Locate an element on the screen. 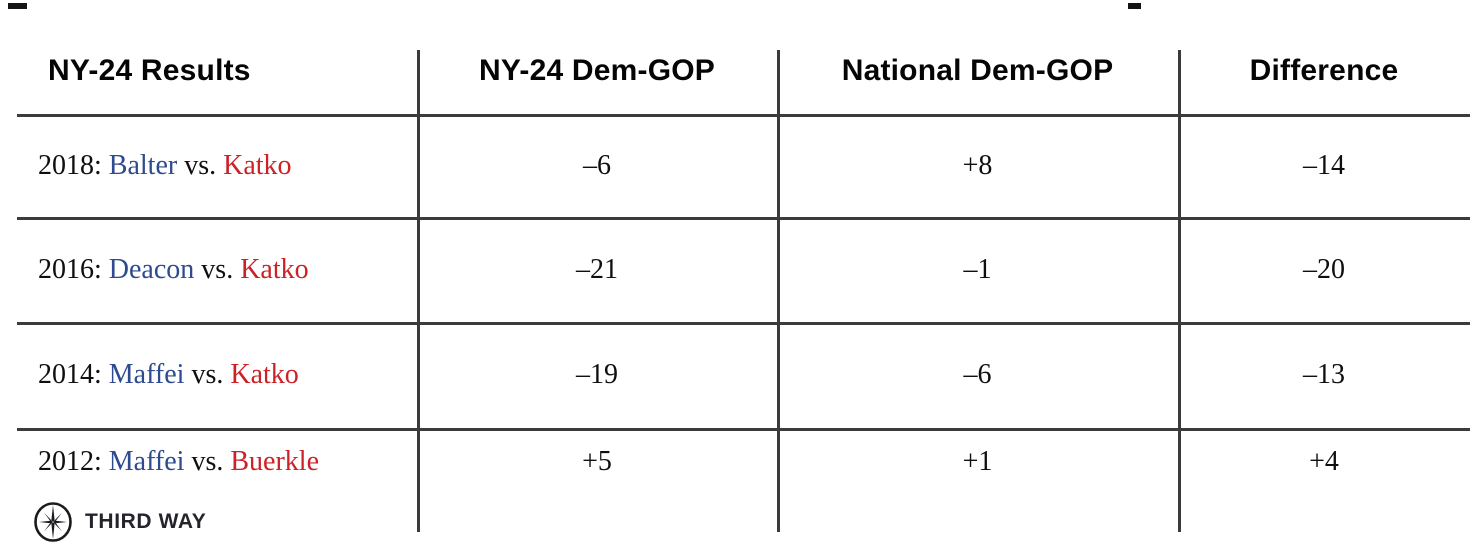  column-header-ny24-results: NY-24 Results is located at coordinates (149, 70).